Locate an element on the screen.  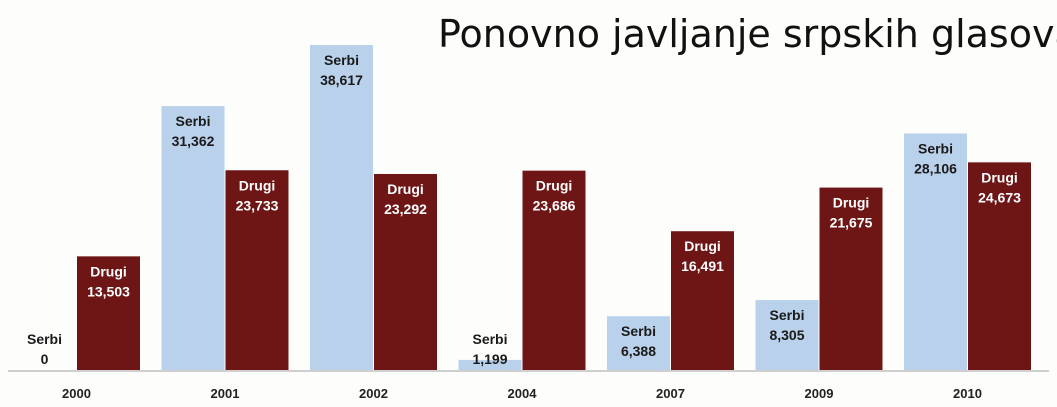
x-tick-label-2007: 2007 is located at coordinates (670, 393).